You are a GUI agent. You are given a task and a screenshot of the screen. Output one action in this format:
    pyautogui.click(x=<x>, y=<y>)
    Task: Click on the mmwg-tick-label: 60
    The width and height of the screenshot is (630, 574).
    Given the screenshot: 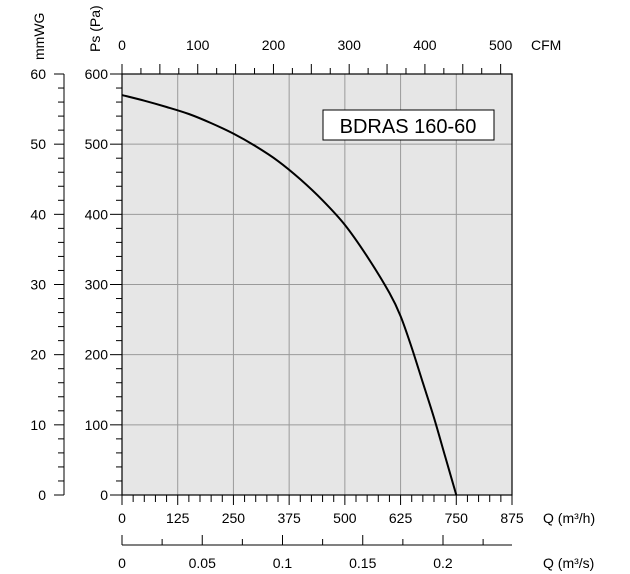 What is the action you would take?
    pyautogui.click(x=38, y=74)
    